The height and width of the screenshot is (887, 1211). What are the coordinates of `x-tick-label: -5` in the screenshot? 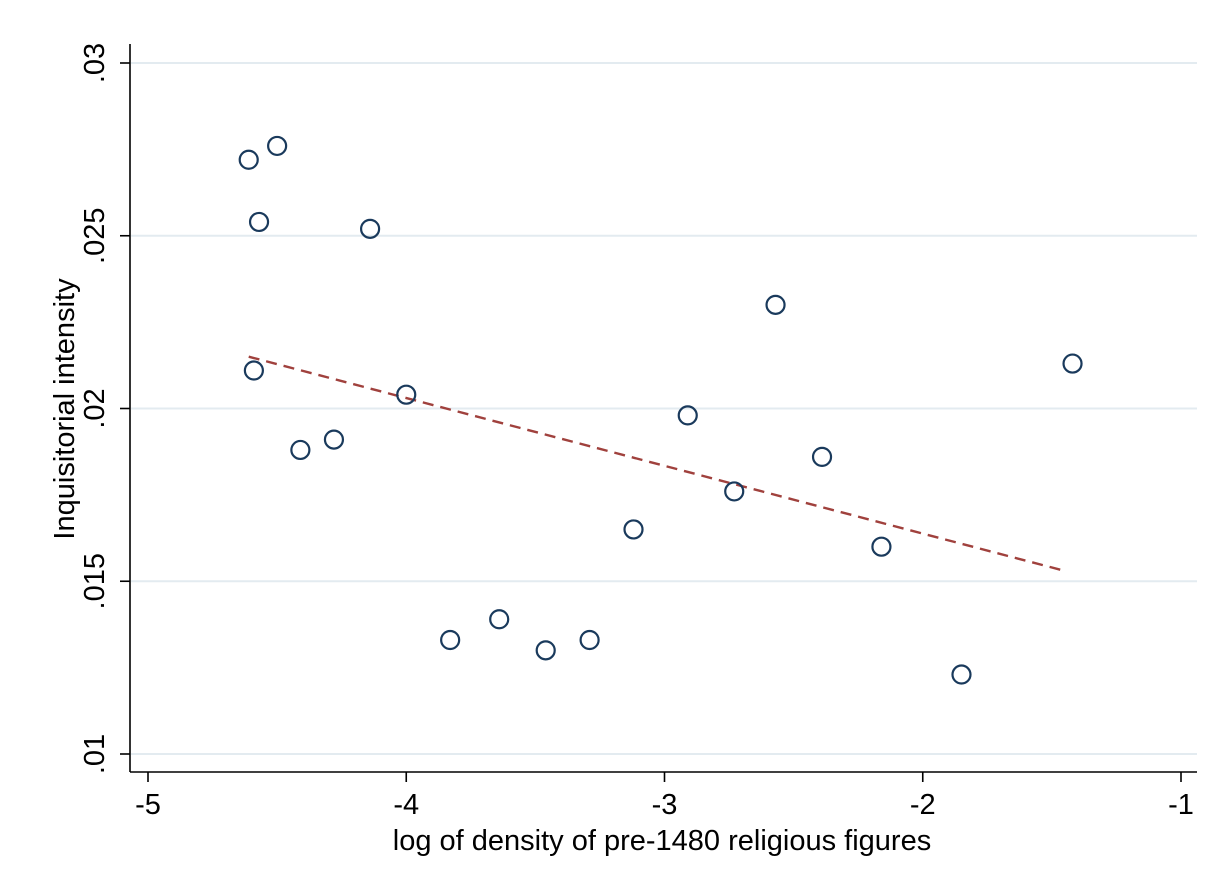 It's located at (148, 805).